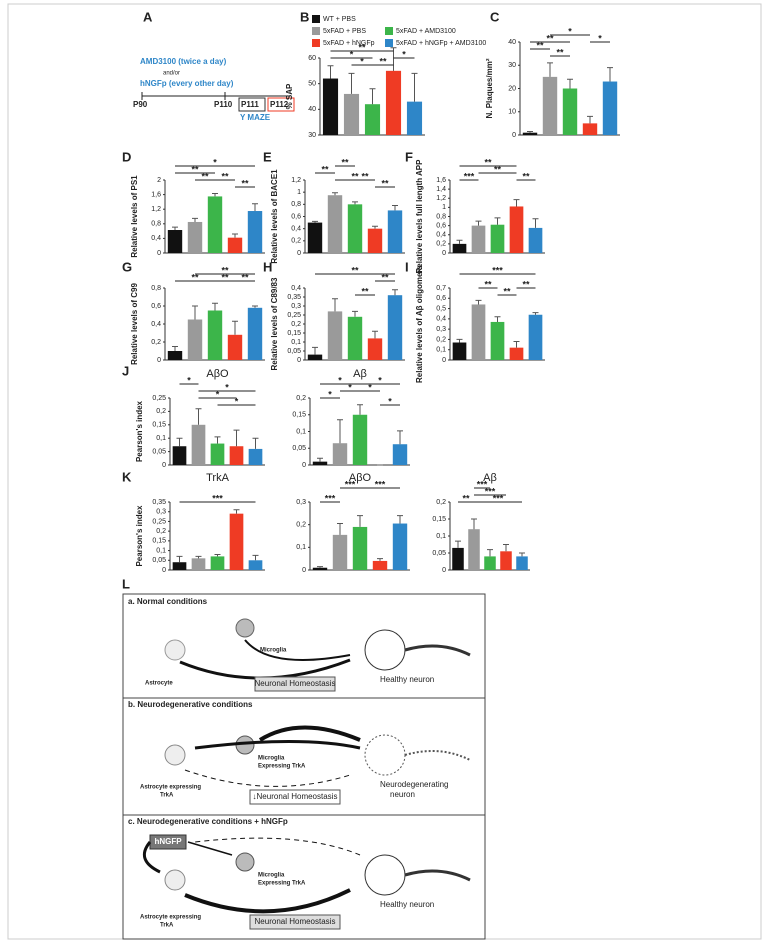  What do you see at coordinates (223, 104) in the screenshot?
I see `day-label: P110` at bounding box center [223, 104].